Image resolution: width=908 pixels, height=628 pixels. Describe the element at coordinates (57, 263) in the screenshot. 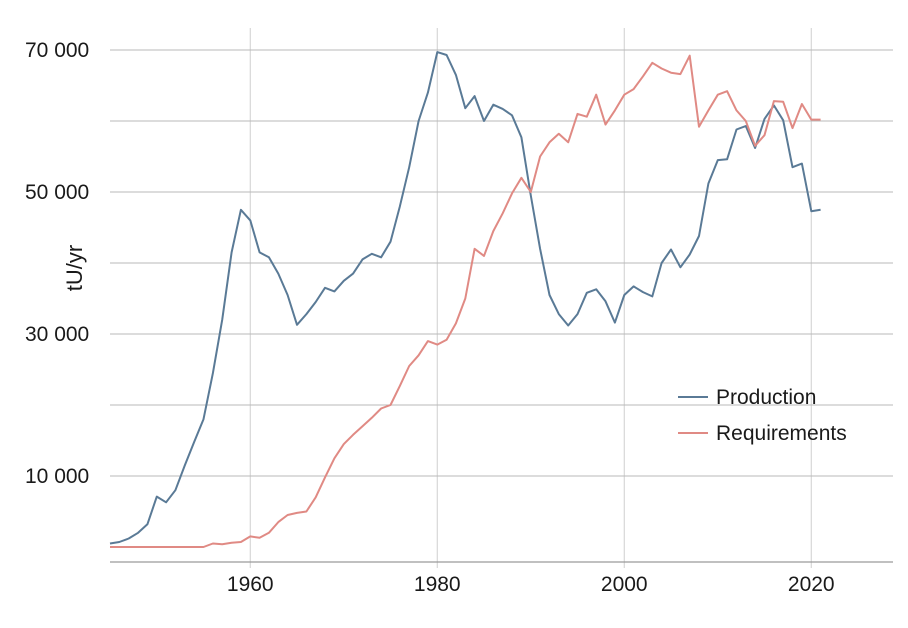

I see `y-tick-labels: 10 000 30 000 50 000 70 000` at that location.